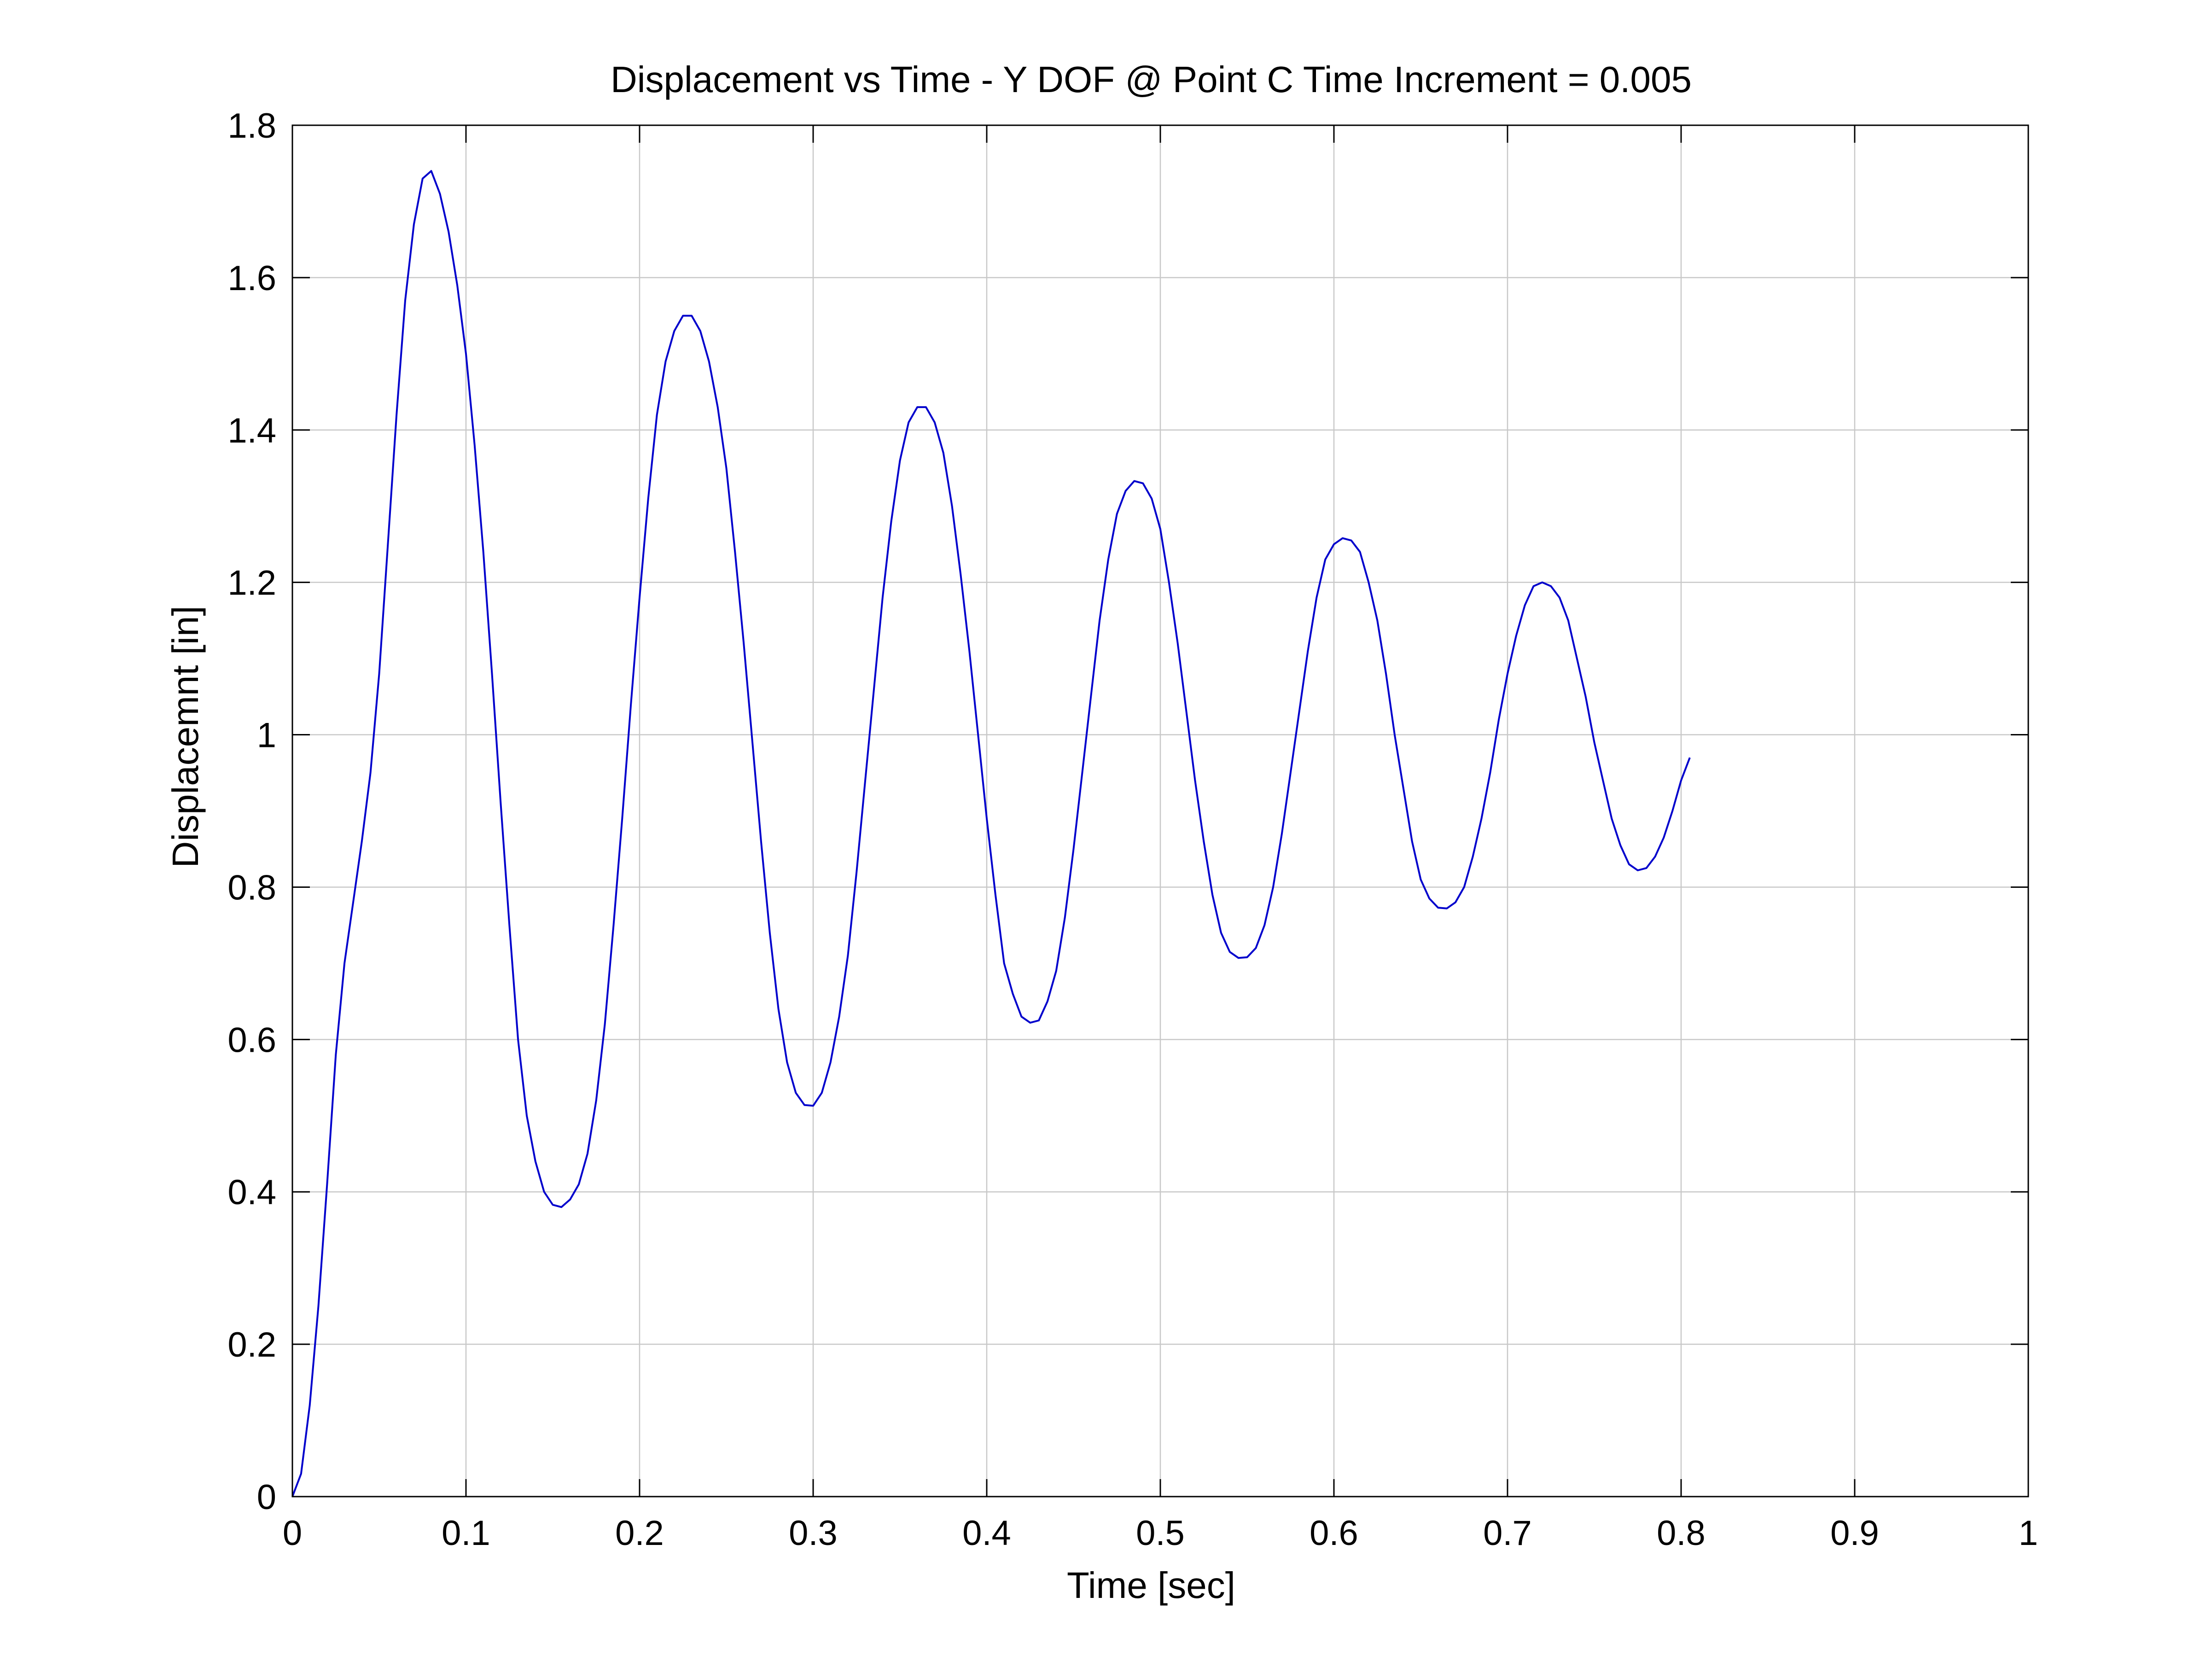  Describe the element at coordinates (1161, 1533) in the screenshot. I see `x-tick-label: 0.5` at that location.